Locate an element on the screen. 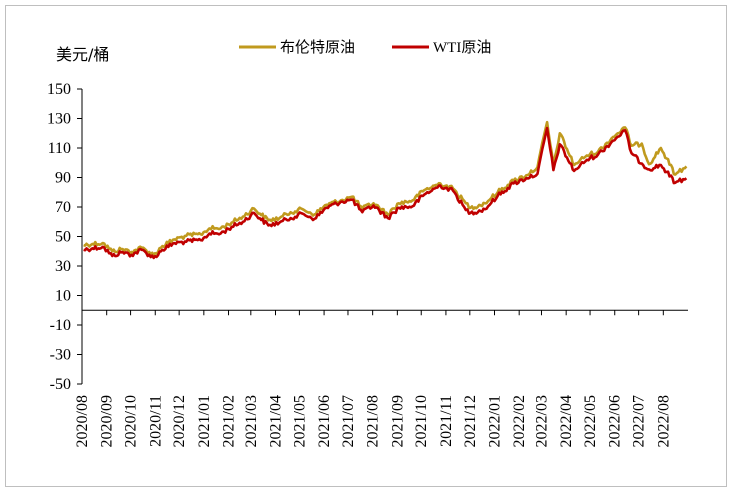 This screenshot has width=732, height=492. x-tick-label: 2020/08 is located at coordinates (82, 421).